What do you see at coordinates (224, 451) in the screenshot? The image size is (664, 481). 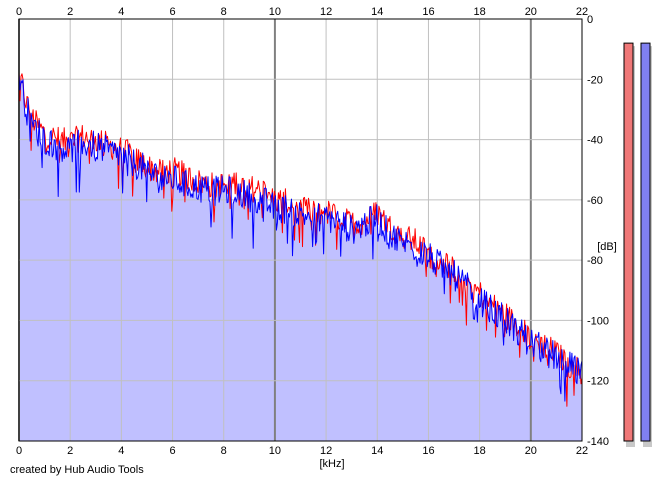 I see `x-tick-label-bottom: 8` at bounding box center [224, 451].